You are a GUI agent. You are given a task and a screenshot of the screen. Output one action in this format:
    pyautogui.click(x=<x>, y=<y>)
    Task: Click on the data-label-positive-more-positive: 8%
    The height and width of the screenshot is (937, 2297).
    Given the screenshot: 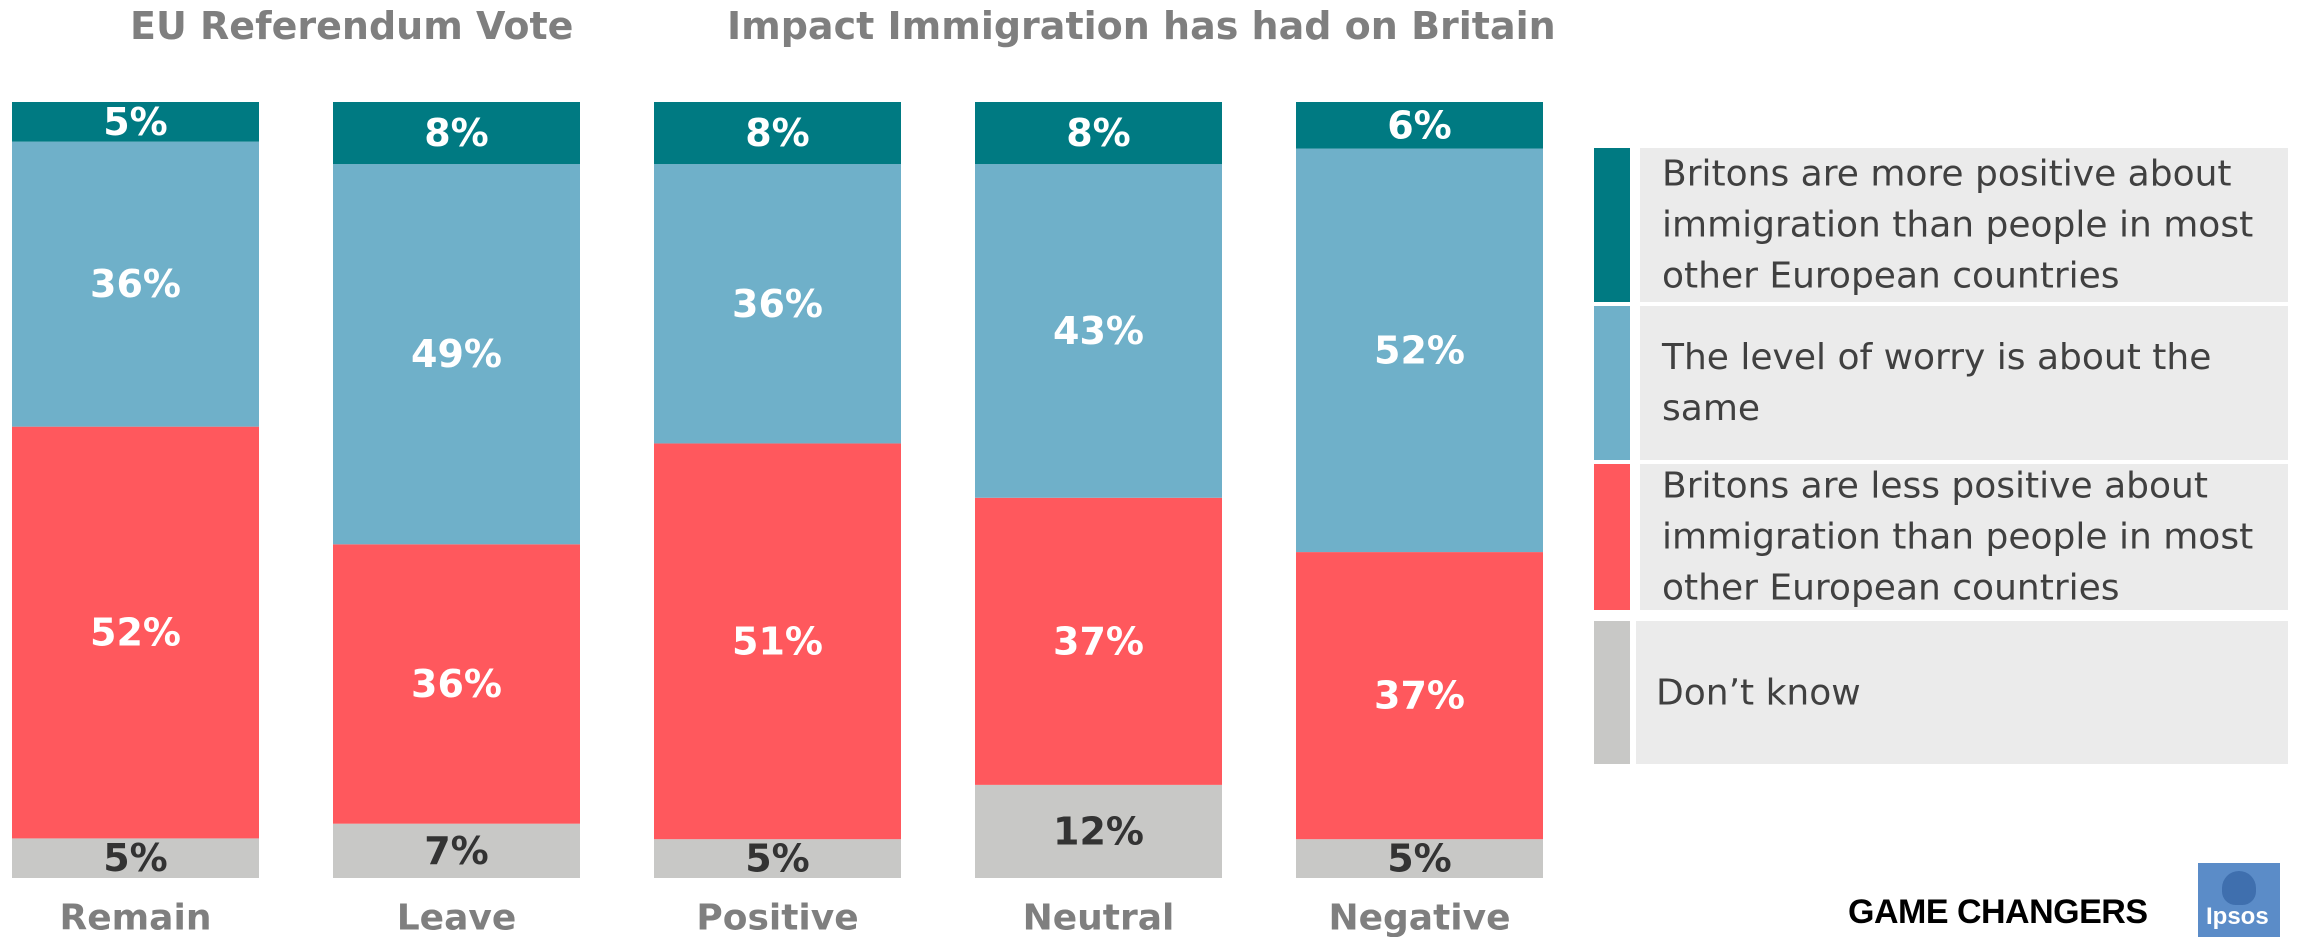 What is the action you would take?
    pyautogui.click(x=777, y=133)
    